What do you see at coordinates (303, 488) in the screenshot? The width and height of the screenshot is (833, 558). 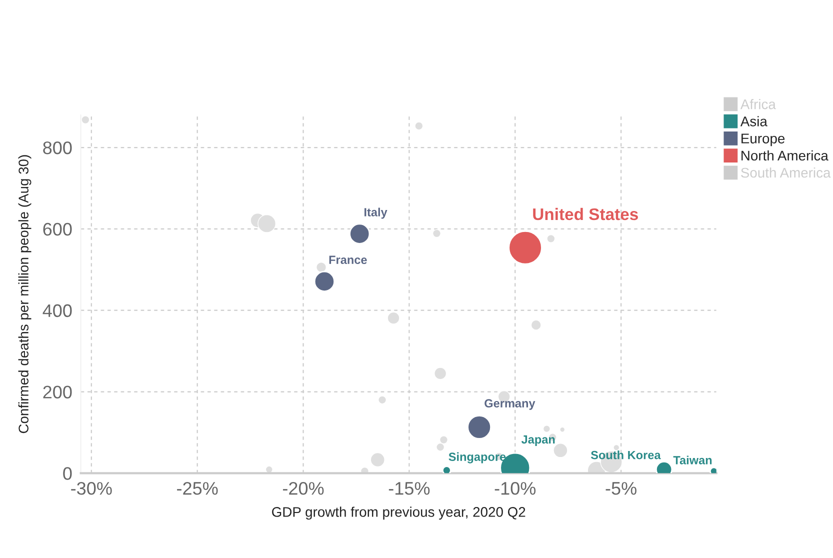 I see `x-tick-label: -20%` at bounding box center [303, 488].